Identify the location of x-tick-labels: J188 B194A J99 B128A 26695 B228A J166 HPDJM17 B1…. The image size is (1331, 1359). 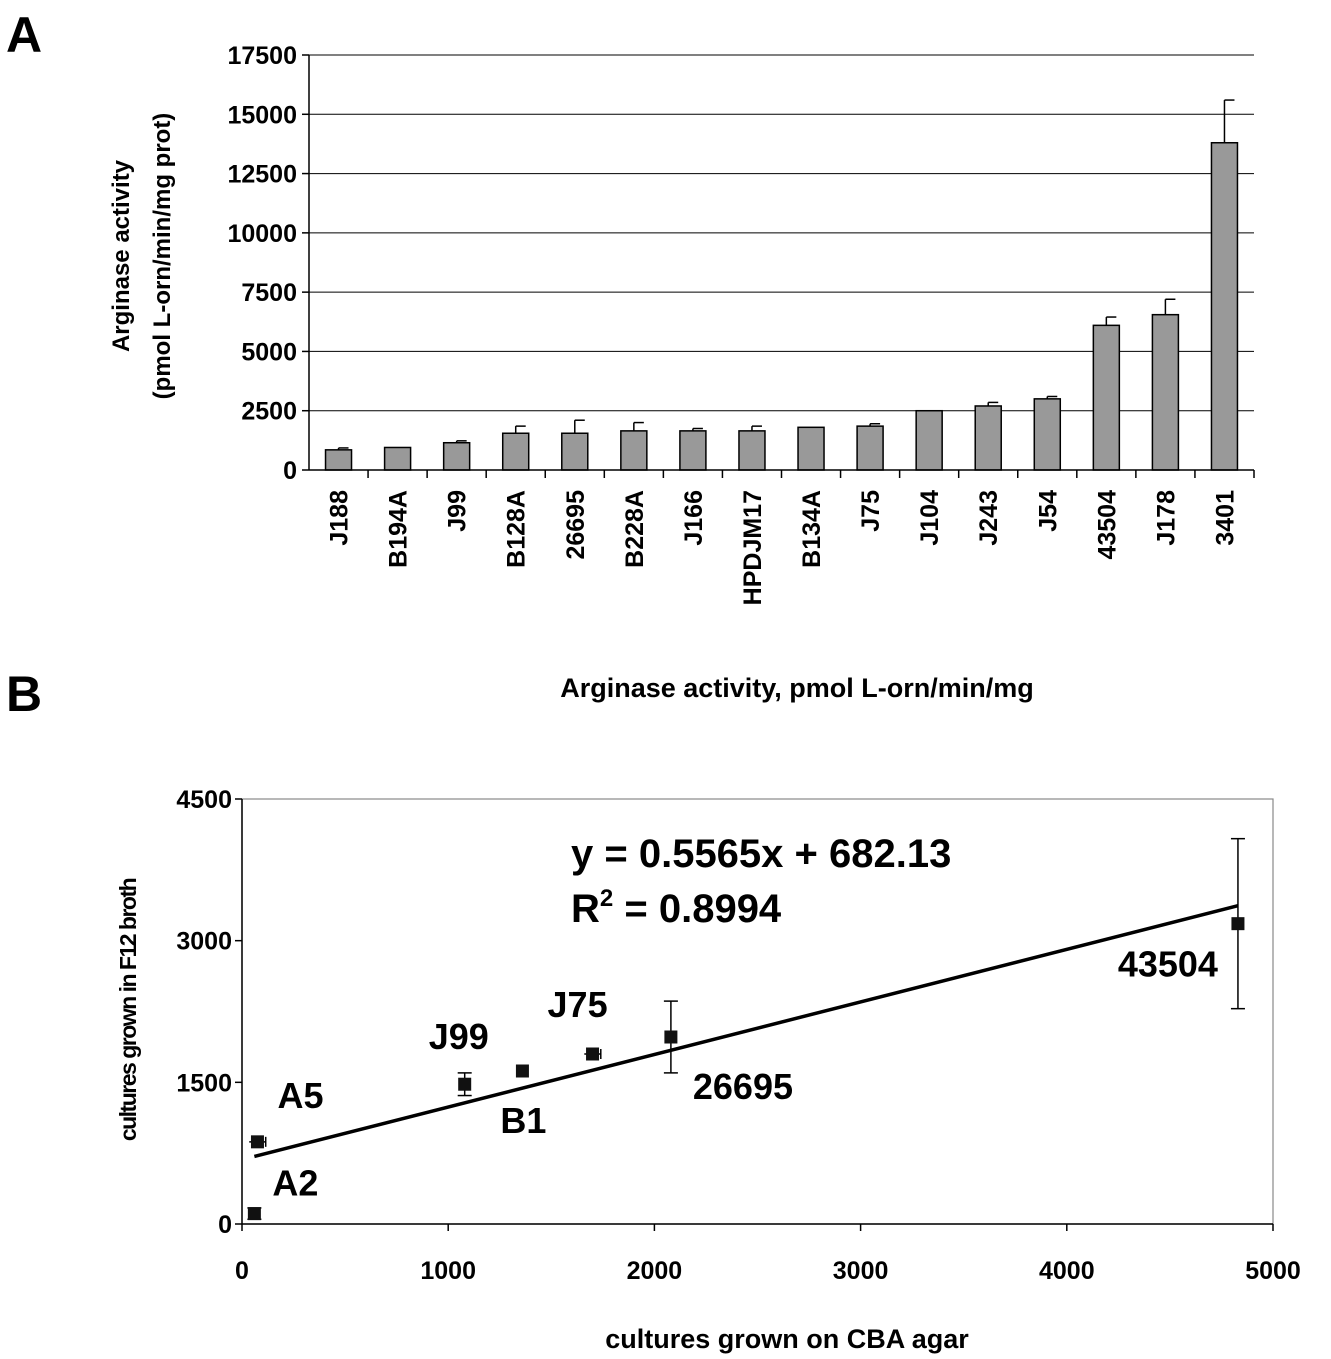
(783, 547).